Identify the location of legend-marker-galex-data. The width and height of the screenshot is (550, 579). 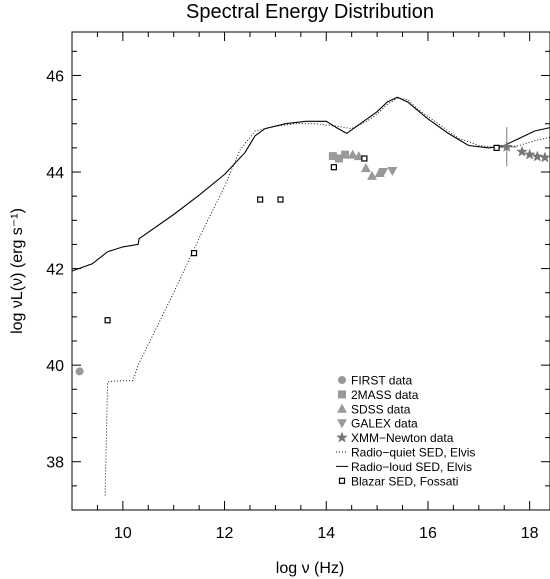
(342, 424).